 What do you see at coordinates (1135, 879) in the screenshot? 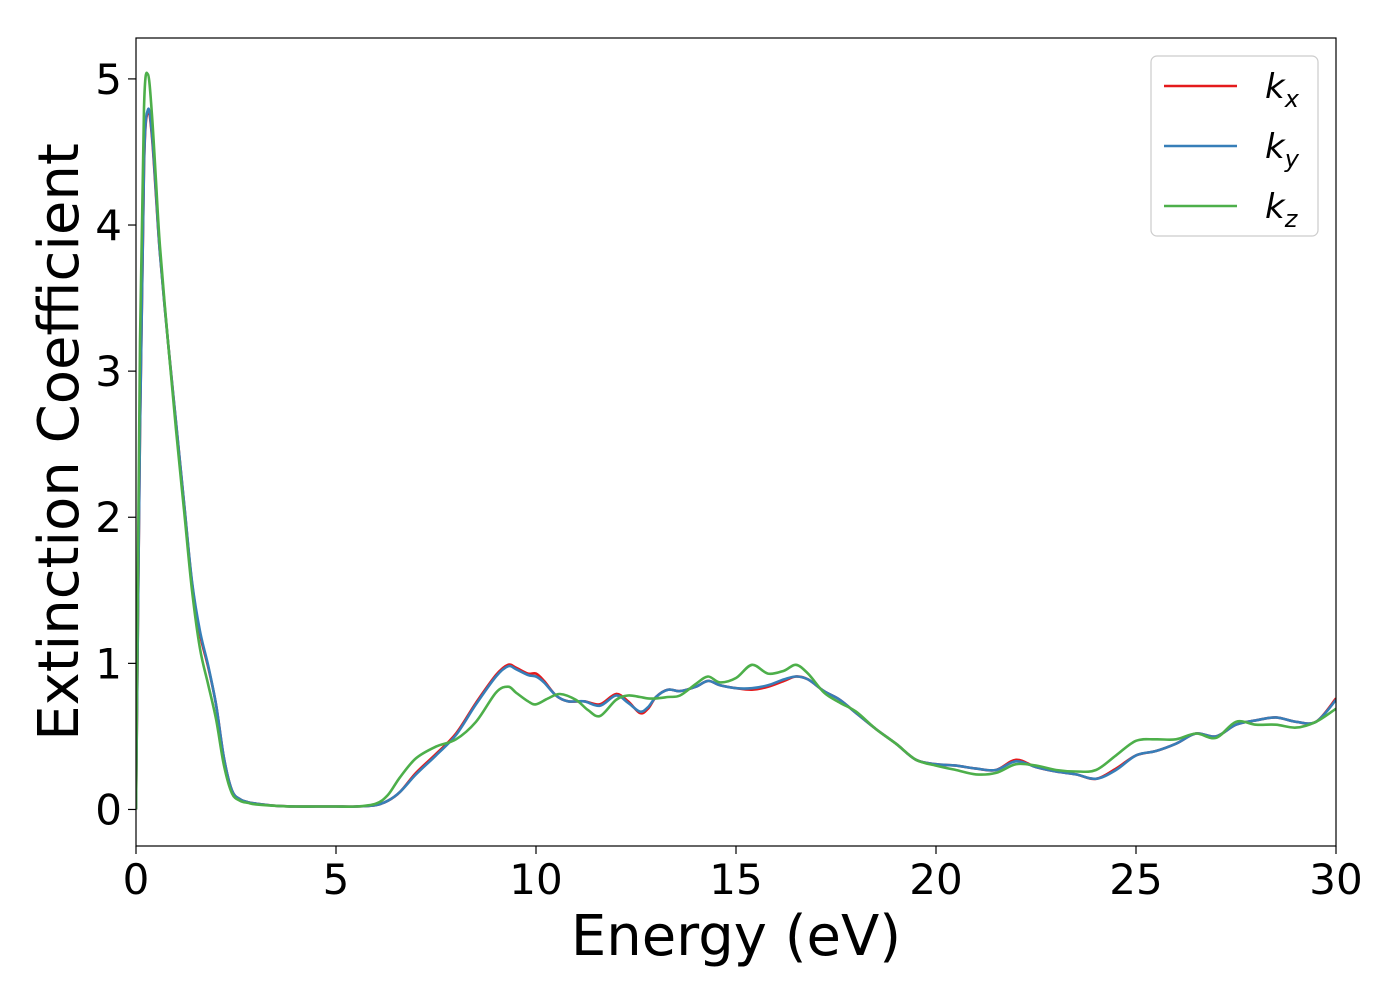
I see `x-tick-label: 25` at bounding box center [1135, 879].